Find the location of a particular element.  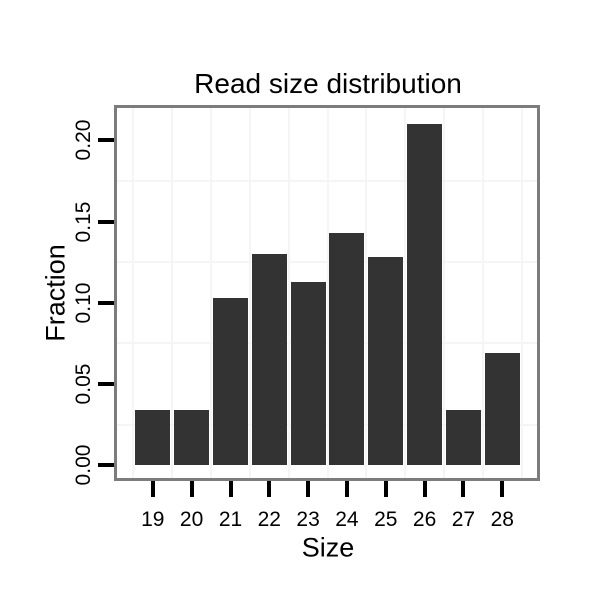

y-tick-label: 0.15 is located at coordinates (83, 222).